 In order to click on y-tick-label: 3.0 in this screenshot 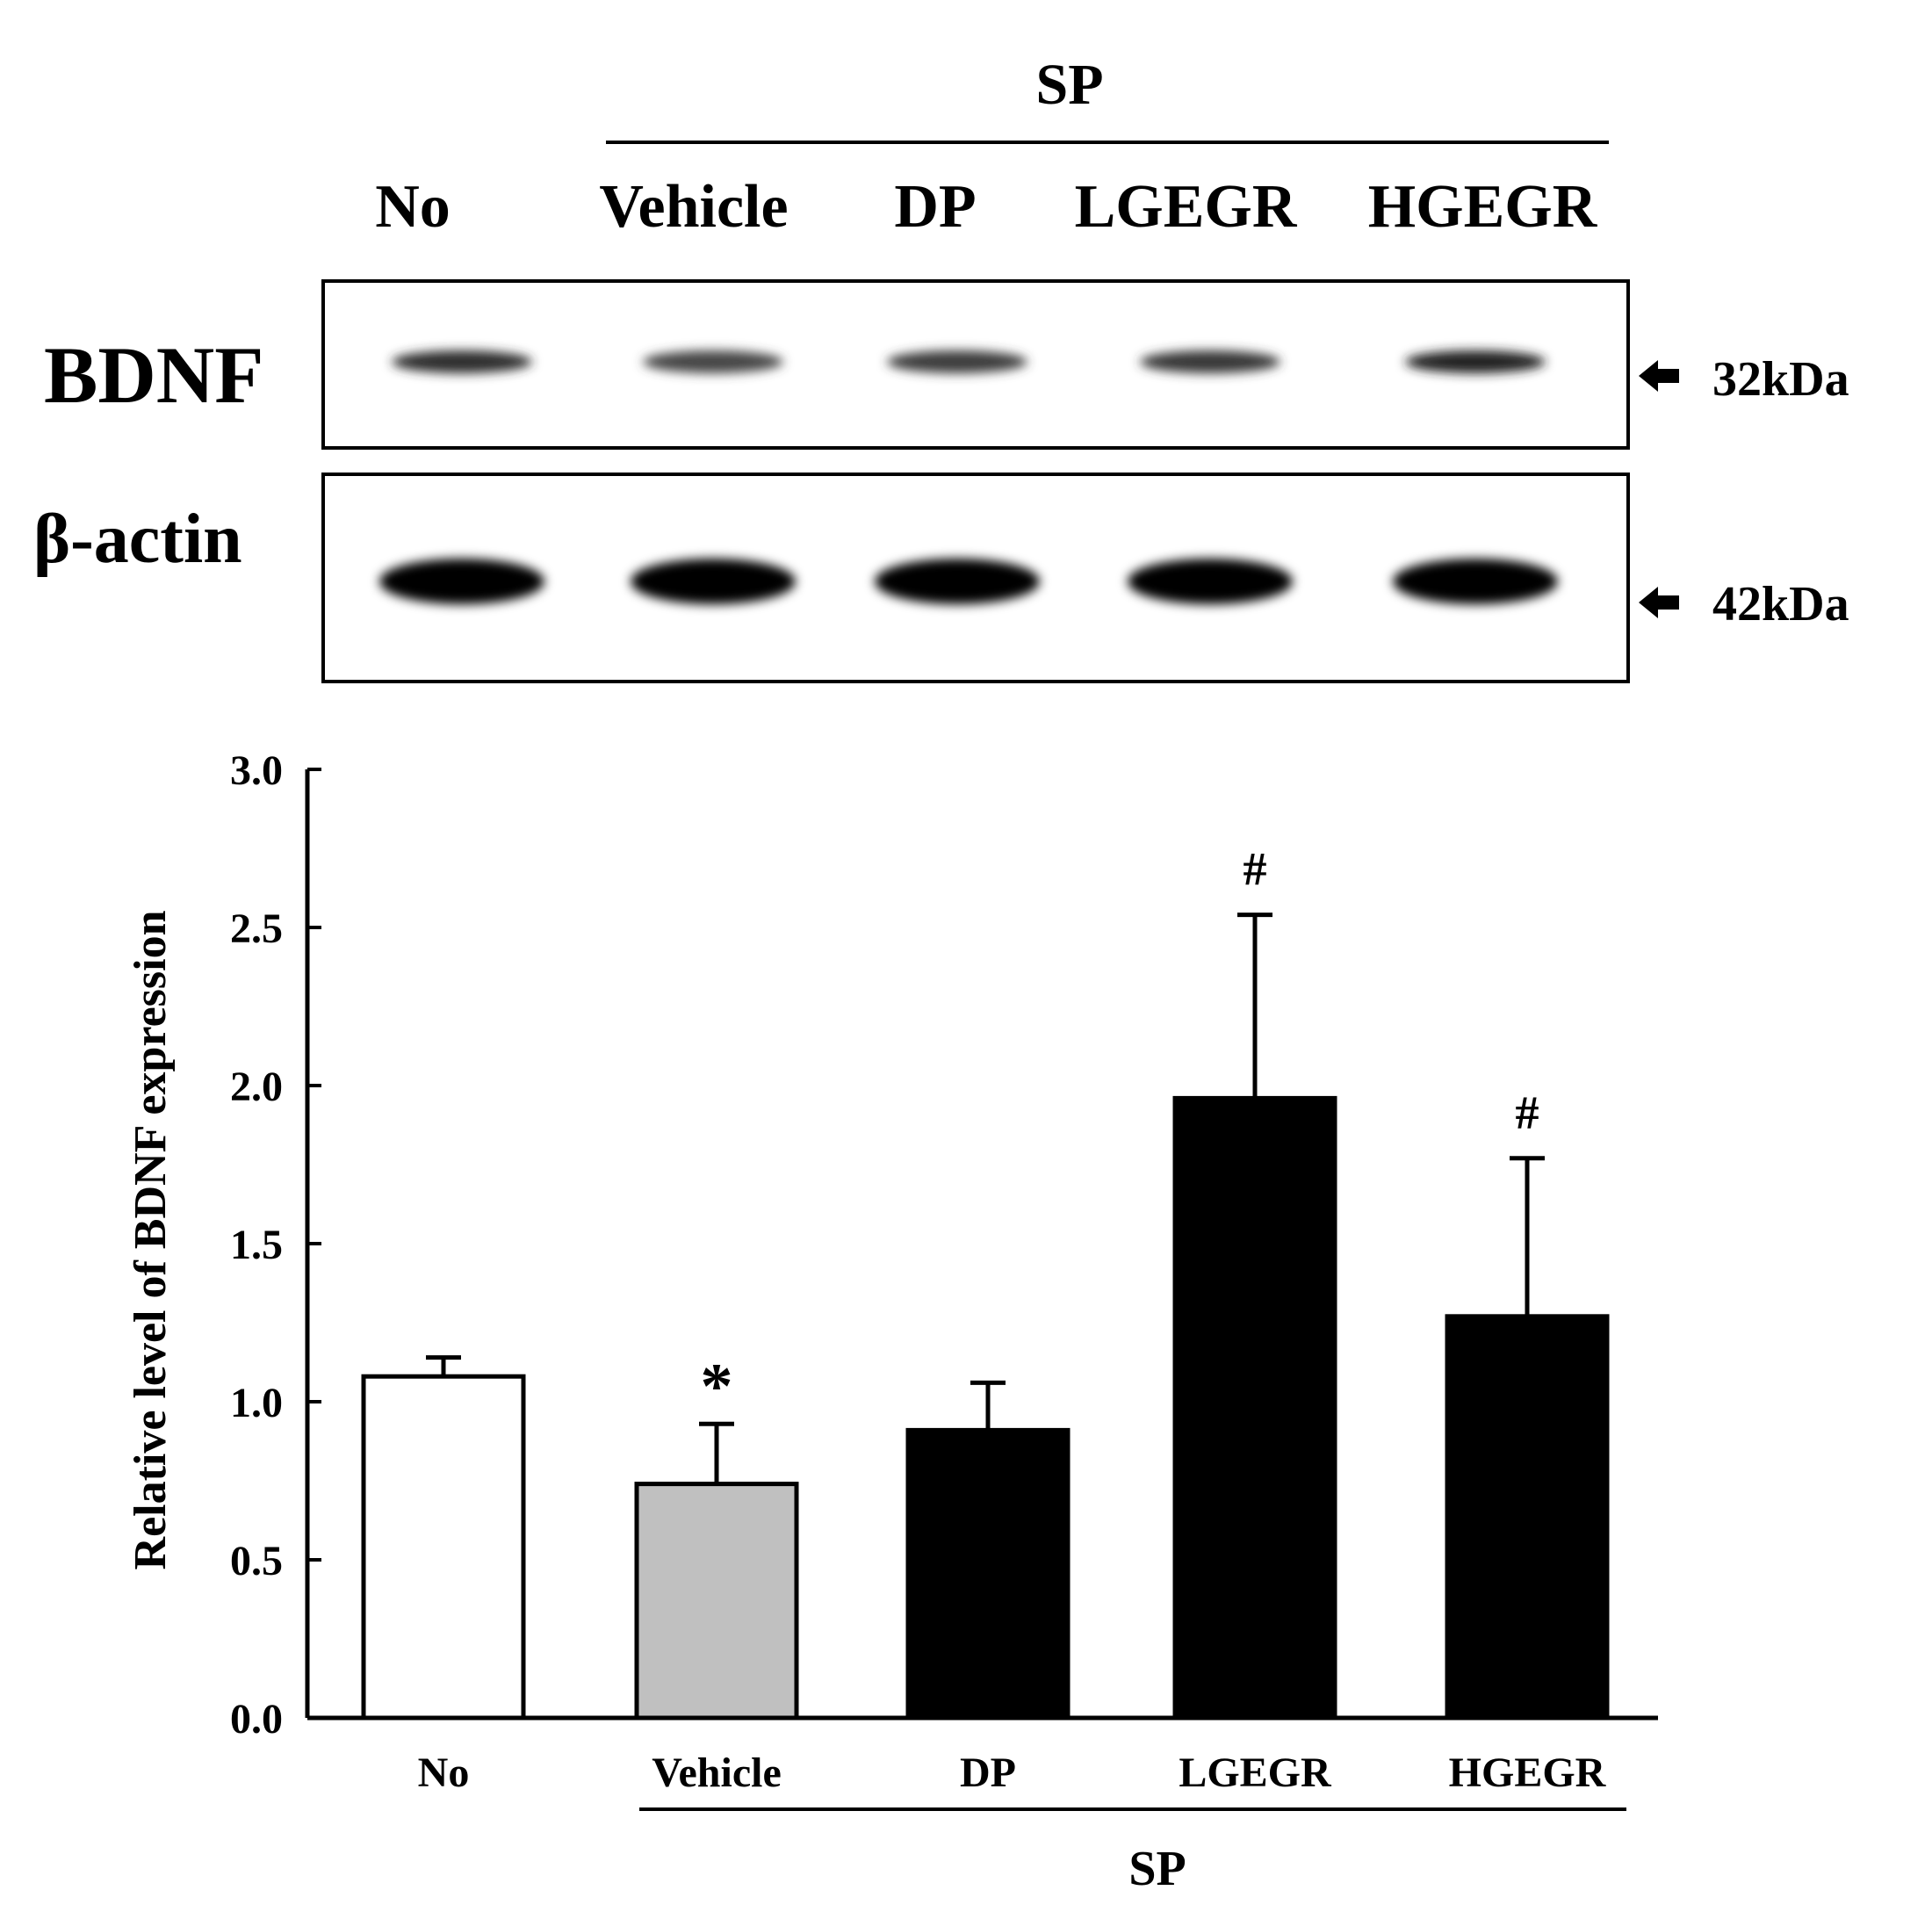, I will do `click(257, 771)`.